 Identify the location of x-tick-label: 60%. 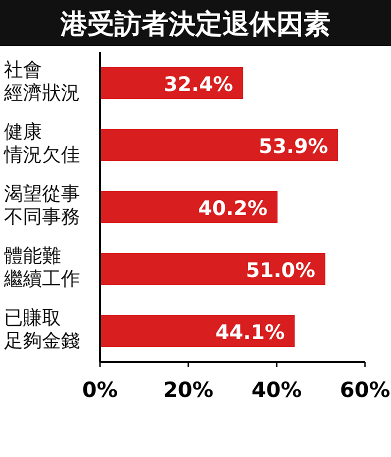
(365, 390).